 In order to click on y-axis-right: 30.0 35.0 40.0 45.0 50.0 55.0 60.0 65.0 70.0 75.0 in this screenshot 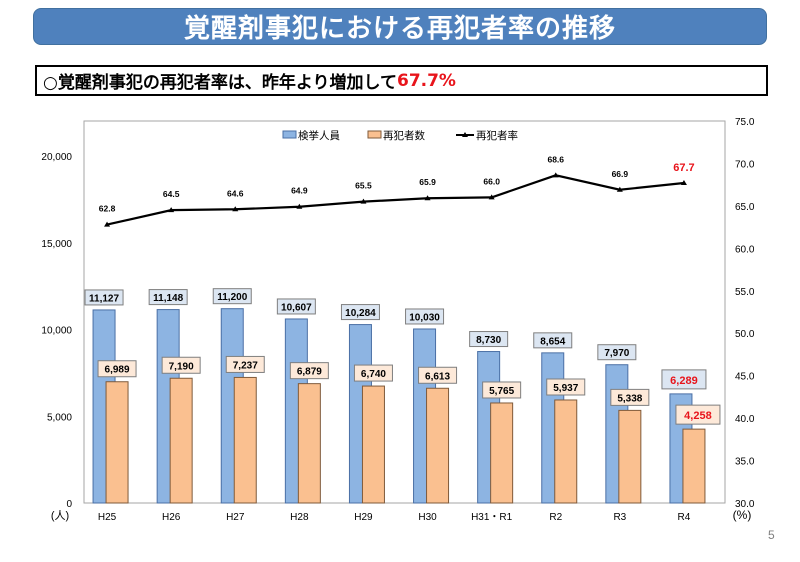, I will do `click(745, 313)`.